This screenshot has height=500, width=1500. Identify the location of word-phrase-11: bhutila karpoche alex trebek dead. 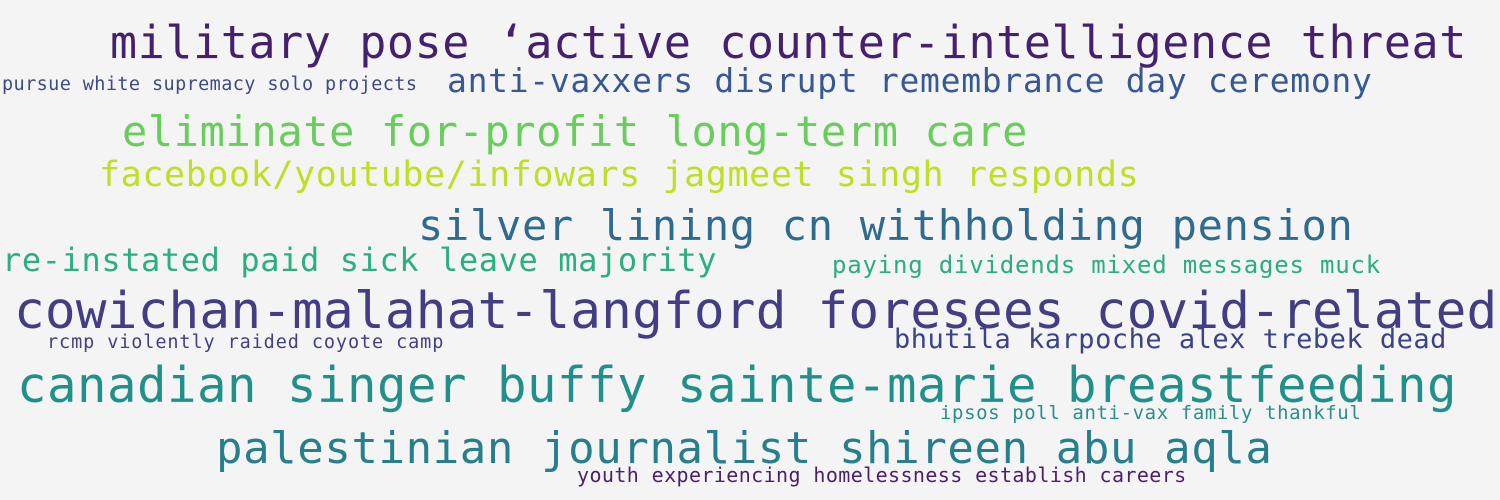
(1170, 339).